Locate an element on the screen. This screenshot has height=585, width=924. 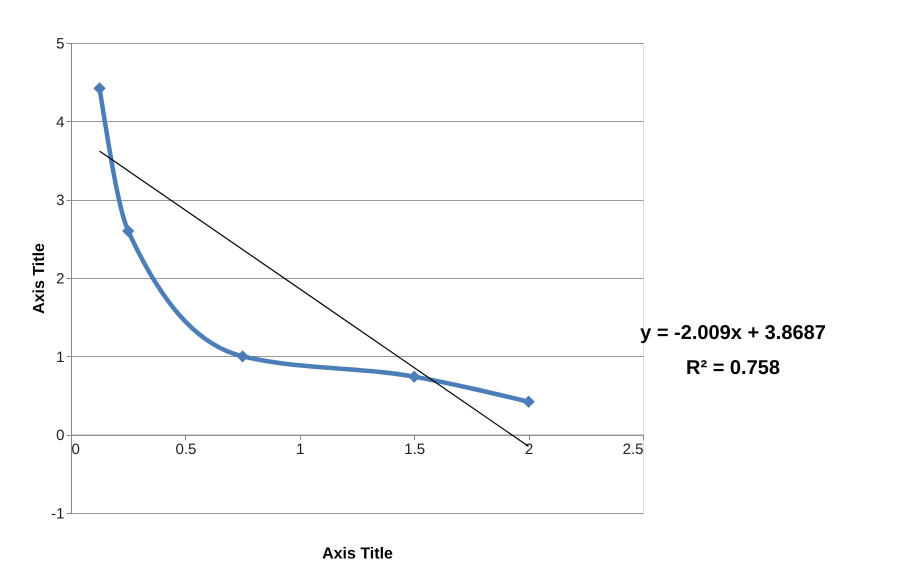
x-tick-label: 1.5 is located at coordinates (415, 449).